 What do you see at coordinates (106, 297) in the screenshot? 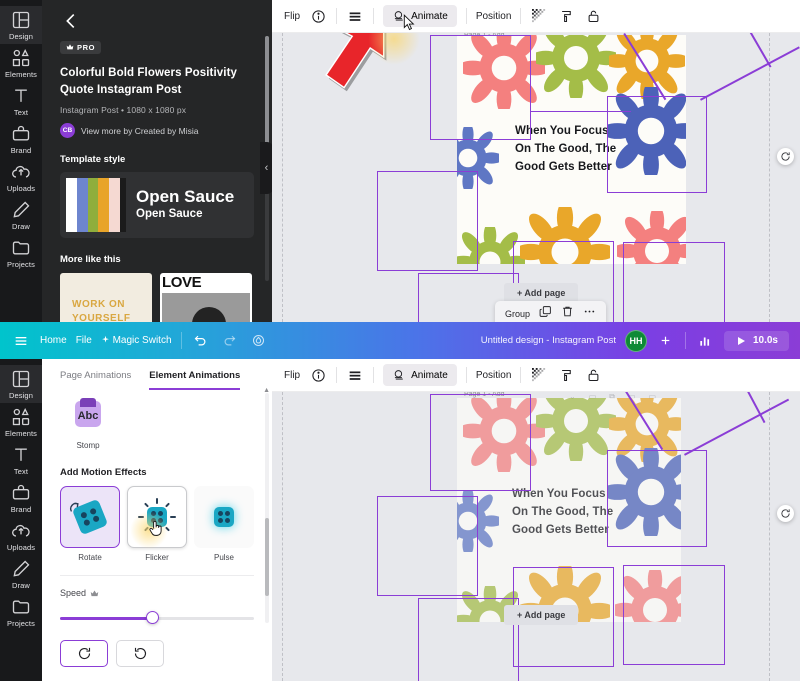
I see `template-thumbnail: WORK ON YOURSELF` at bounding box center [106, 297].